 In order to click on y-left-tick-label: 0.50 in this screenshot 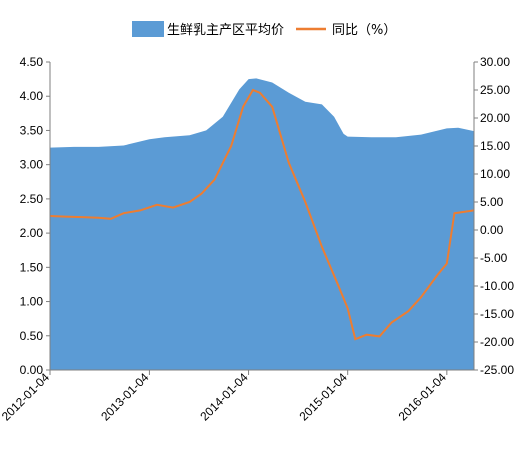, I will do `click(32, 336)`.